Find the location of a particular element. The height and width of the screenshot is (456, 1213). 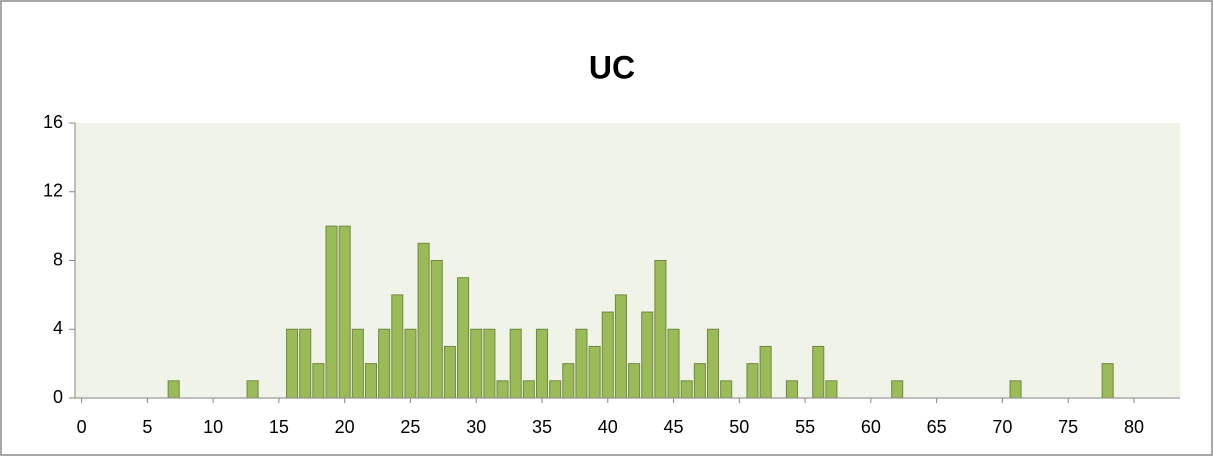

x-tick-label: 5 is located at coordinates (147, 427).